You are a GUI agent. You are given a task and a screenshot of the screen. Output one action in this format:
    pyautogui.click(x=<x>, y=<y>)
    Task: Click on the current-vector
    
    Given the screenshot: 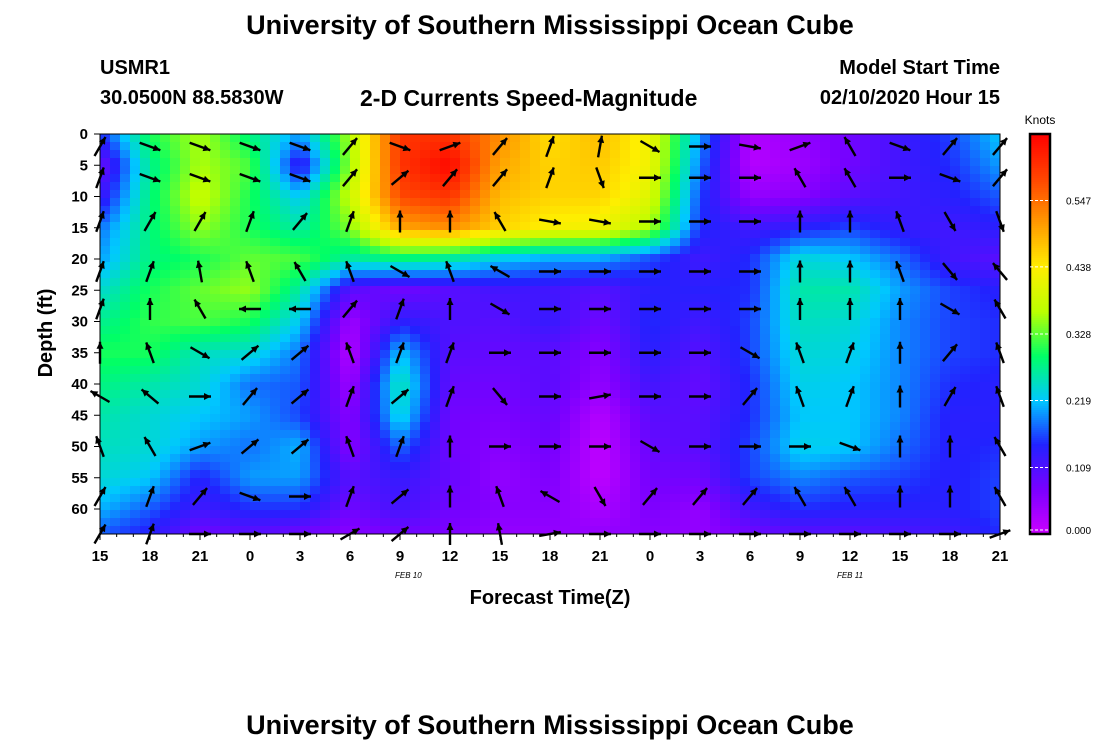 What is the action you would take?
    pyautogui.click(x=650, y=309)
    